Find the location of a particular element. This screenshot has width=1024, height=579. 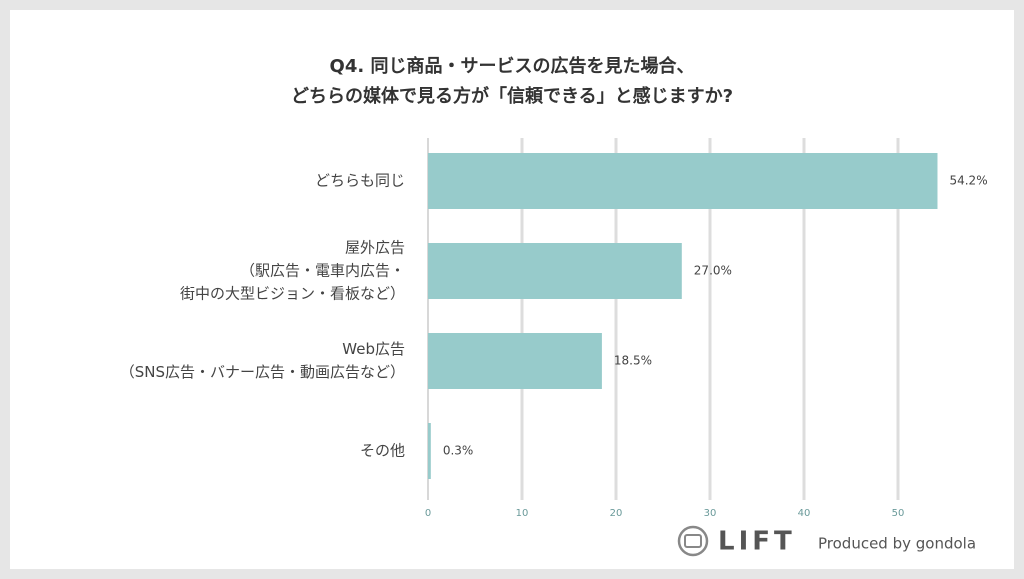

logo-icon is located at coordinates (693, 541).